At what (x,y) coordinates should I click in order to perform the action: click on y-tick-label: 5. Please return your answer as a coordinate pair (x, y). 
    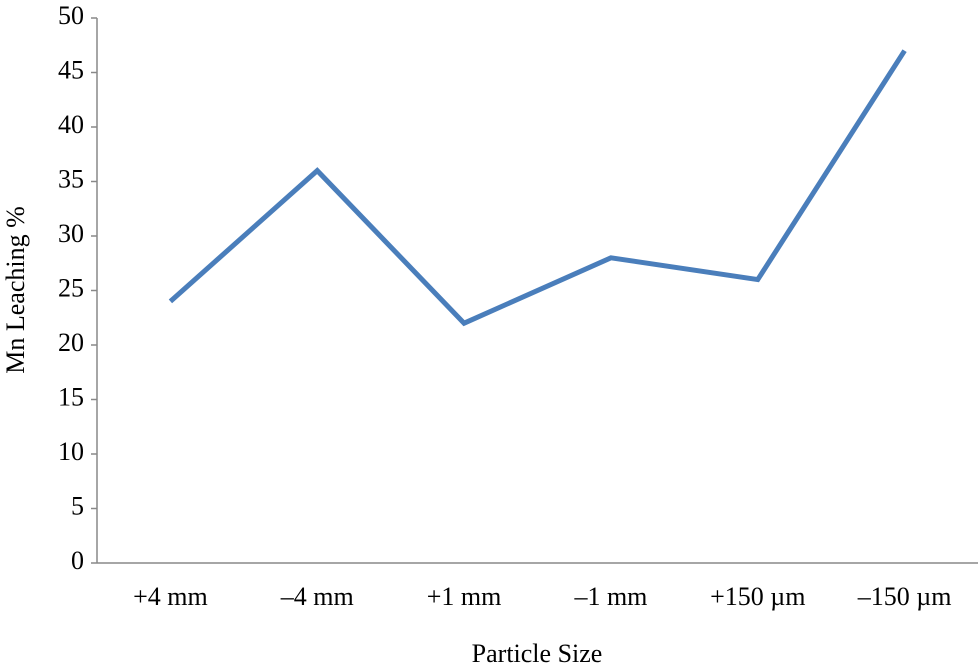
    Looking at the image, I should click on (77, 505).